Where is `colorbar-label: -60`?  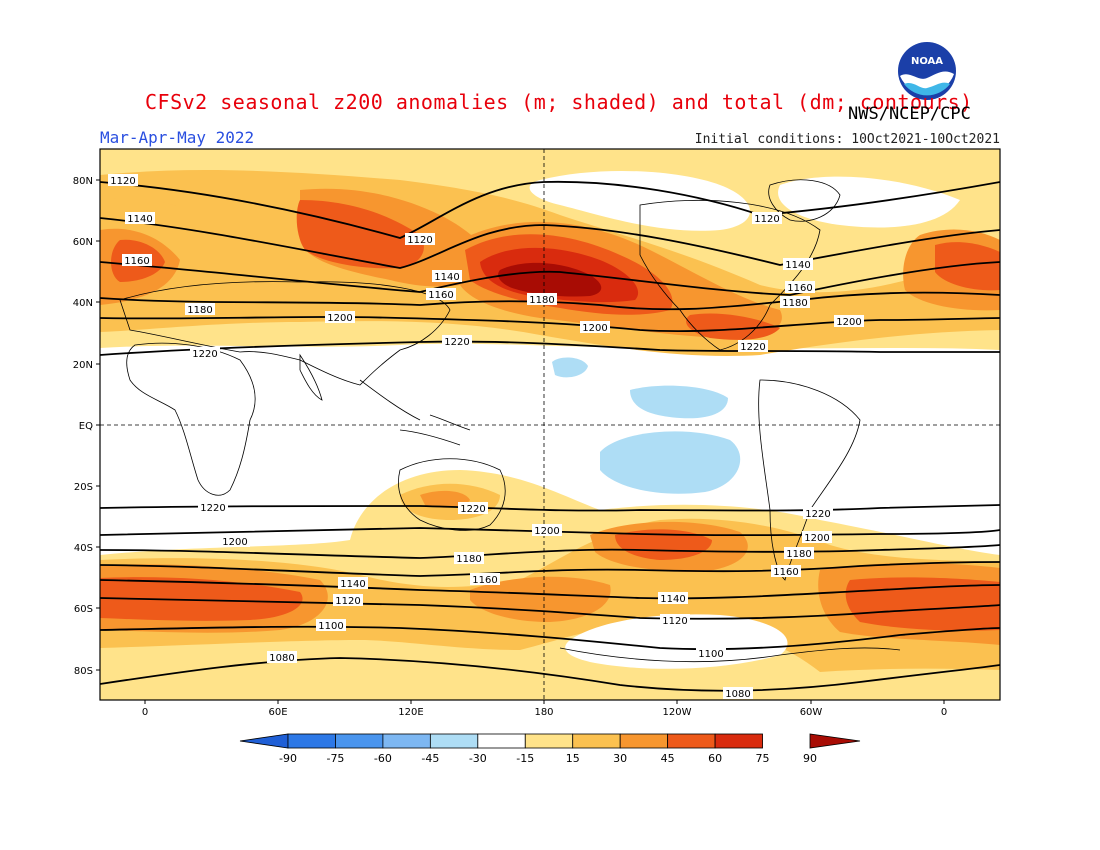
colorbar-label: -60 is located at coordinates (383, 758).